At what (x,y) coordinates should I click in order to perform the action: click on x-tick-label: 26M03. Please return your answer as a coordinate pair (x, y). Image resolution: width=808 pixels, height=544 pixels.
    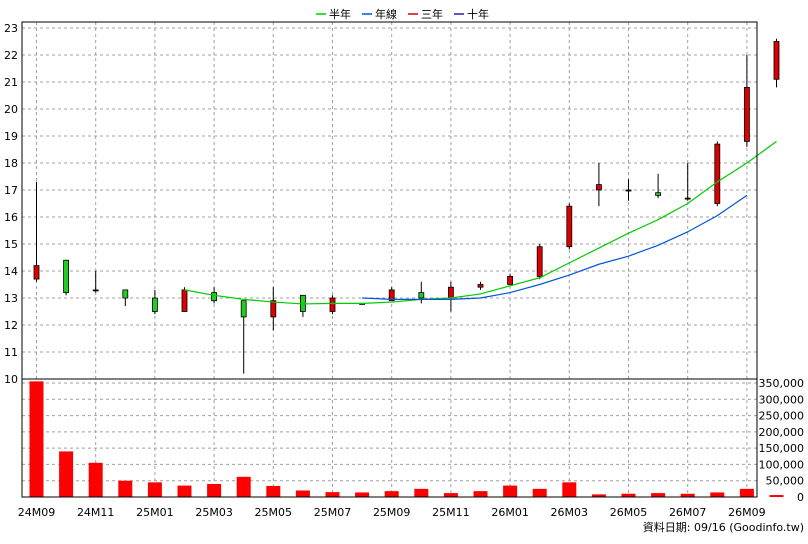
    Looking at the image, I should click on (570, 512).